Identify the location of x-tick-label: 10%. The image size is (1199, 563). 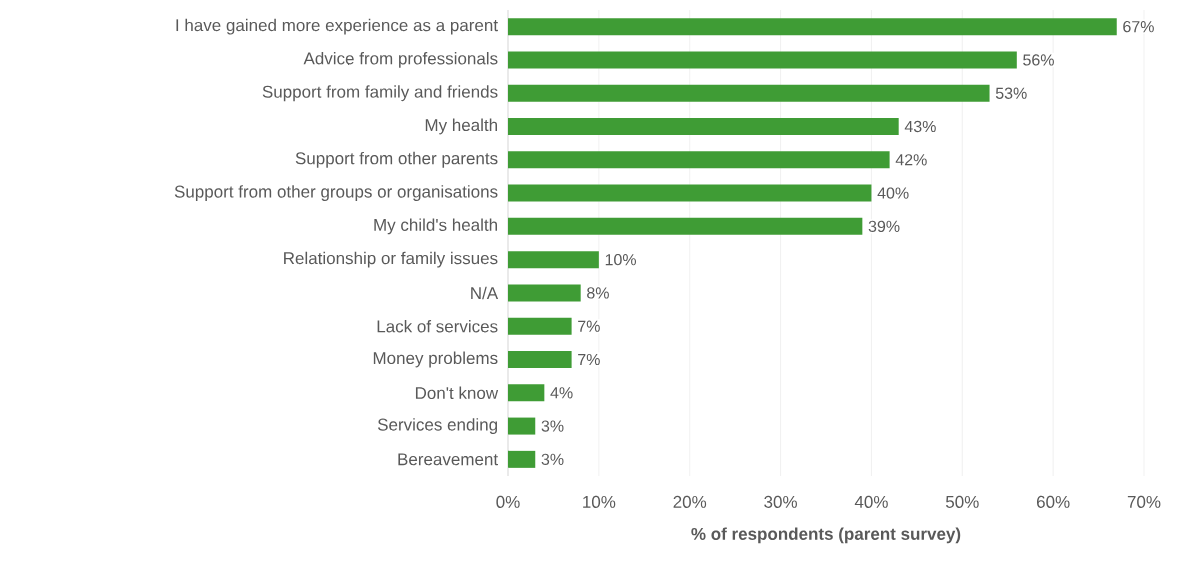
(599, 501).